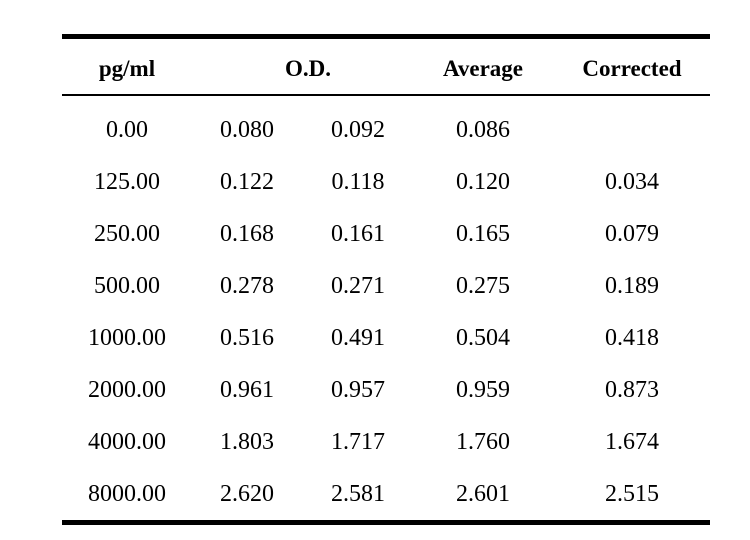 The width and height of the screenshot is (750, 540). Describe the element at coordinates (247, 441) in the screenshot. I see `cell-od-1: 1.803` at that location.